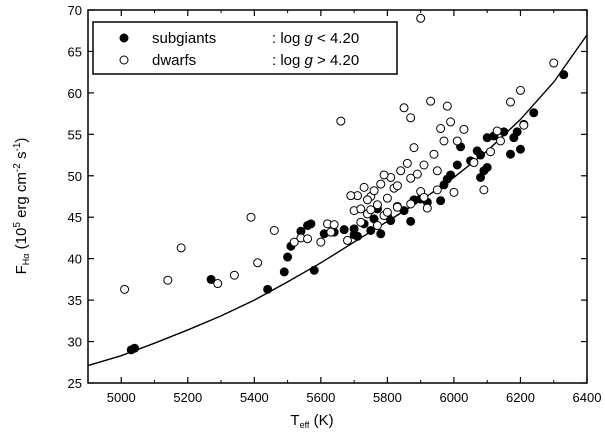 This screenshot has width=605, height=436. I want to click on x-tick-label: 6400, so click(587, 397).